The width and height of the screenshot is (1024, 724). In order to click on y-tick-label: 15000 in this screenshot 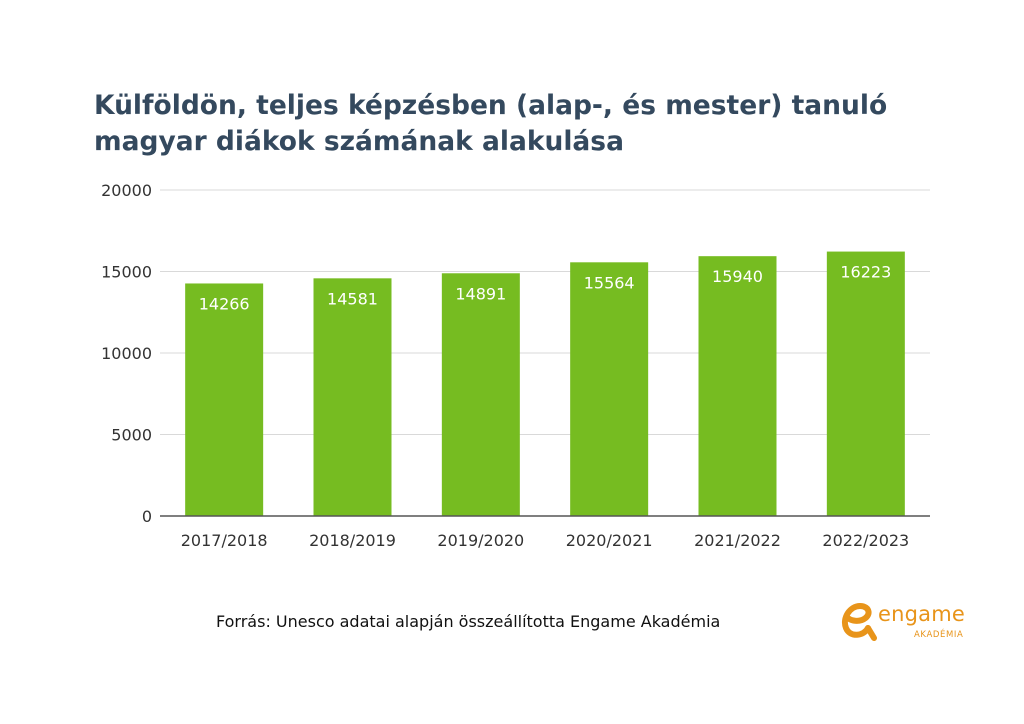, I will do `click(126, 272)`.